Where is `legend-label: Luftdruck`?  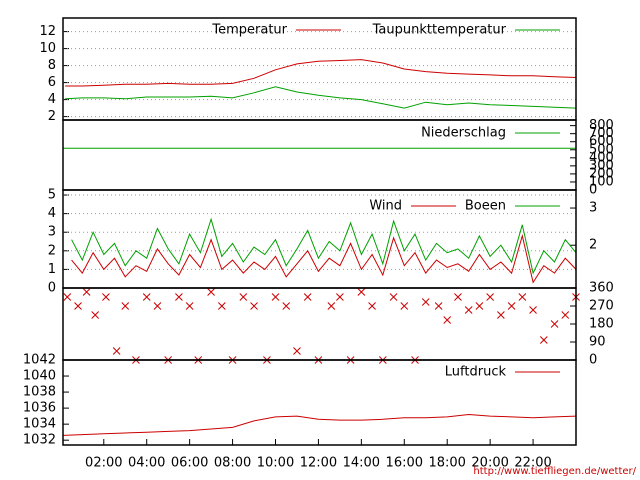
legend-label: Luftdruck is located at coordinates (476, 372).